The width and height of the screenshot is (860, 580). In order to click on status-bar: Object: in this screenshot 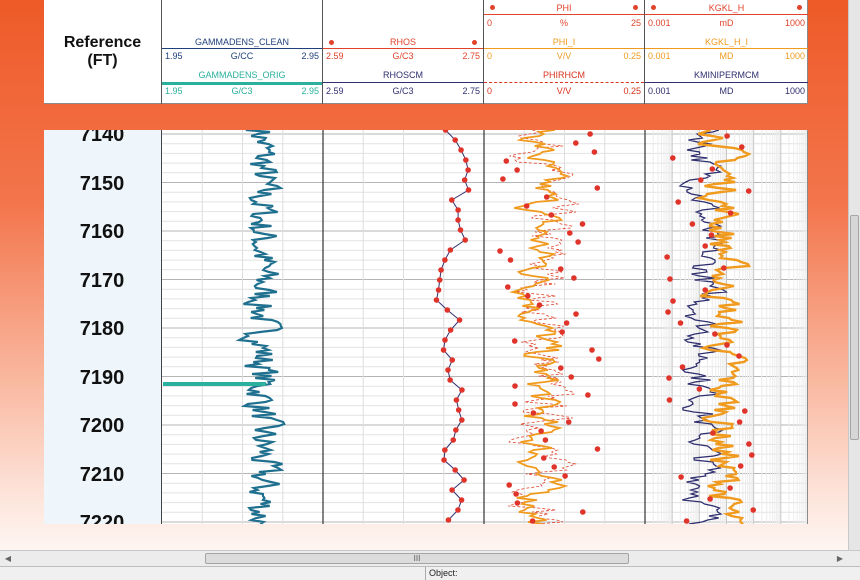, I will do `click(430, 573)`.